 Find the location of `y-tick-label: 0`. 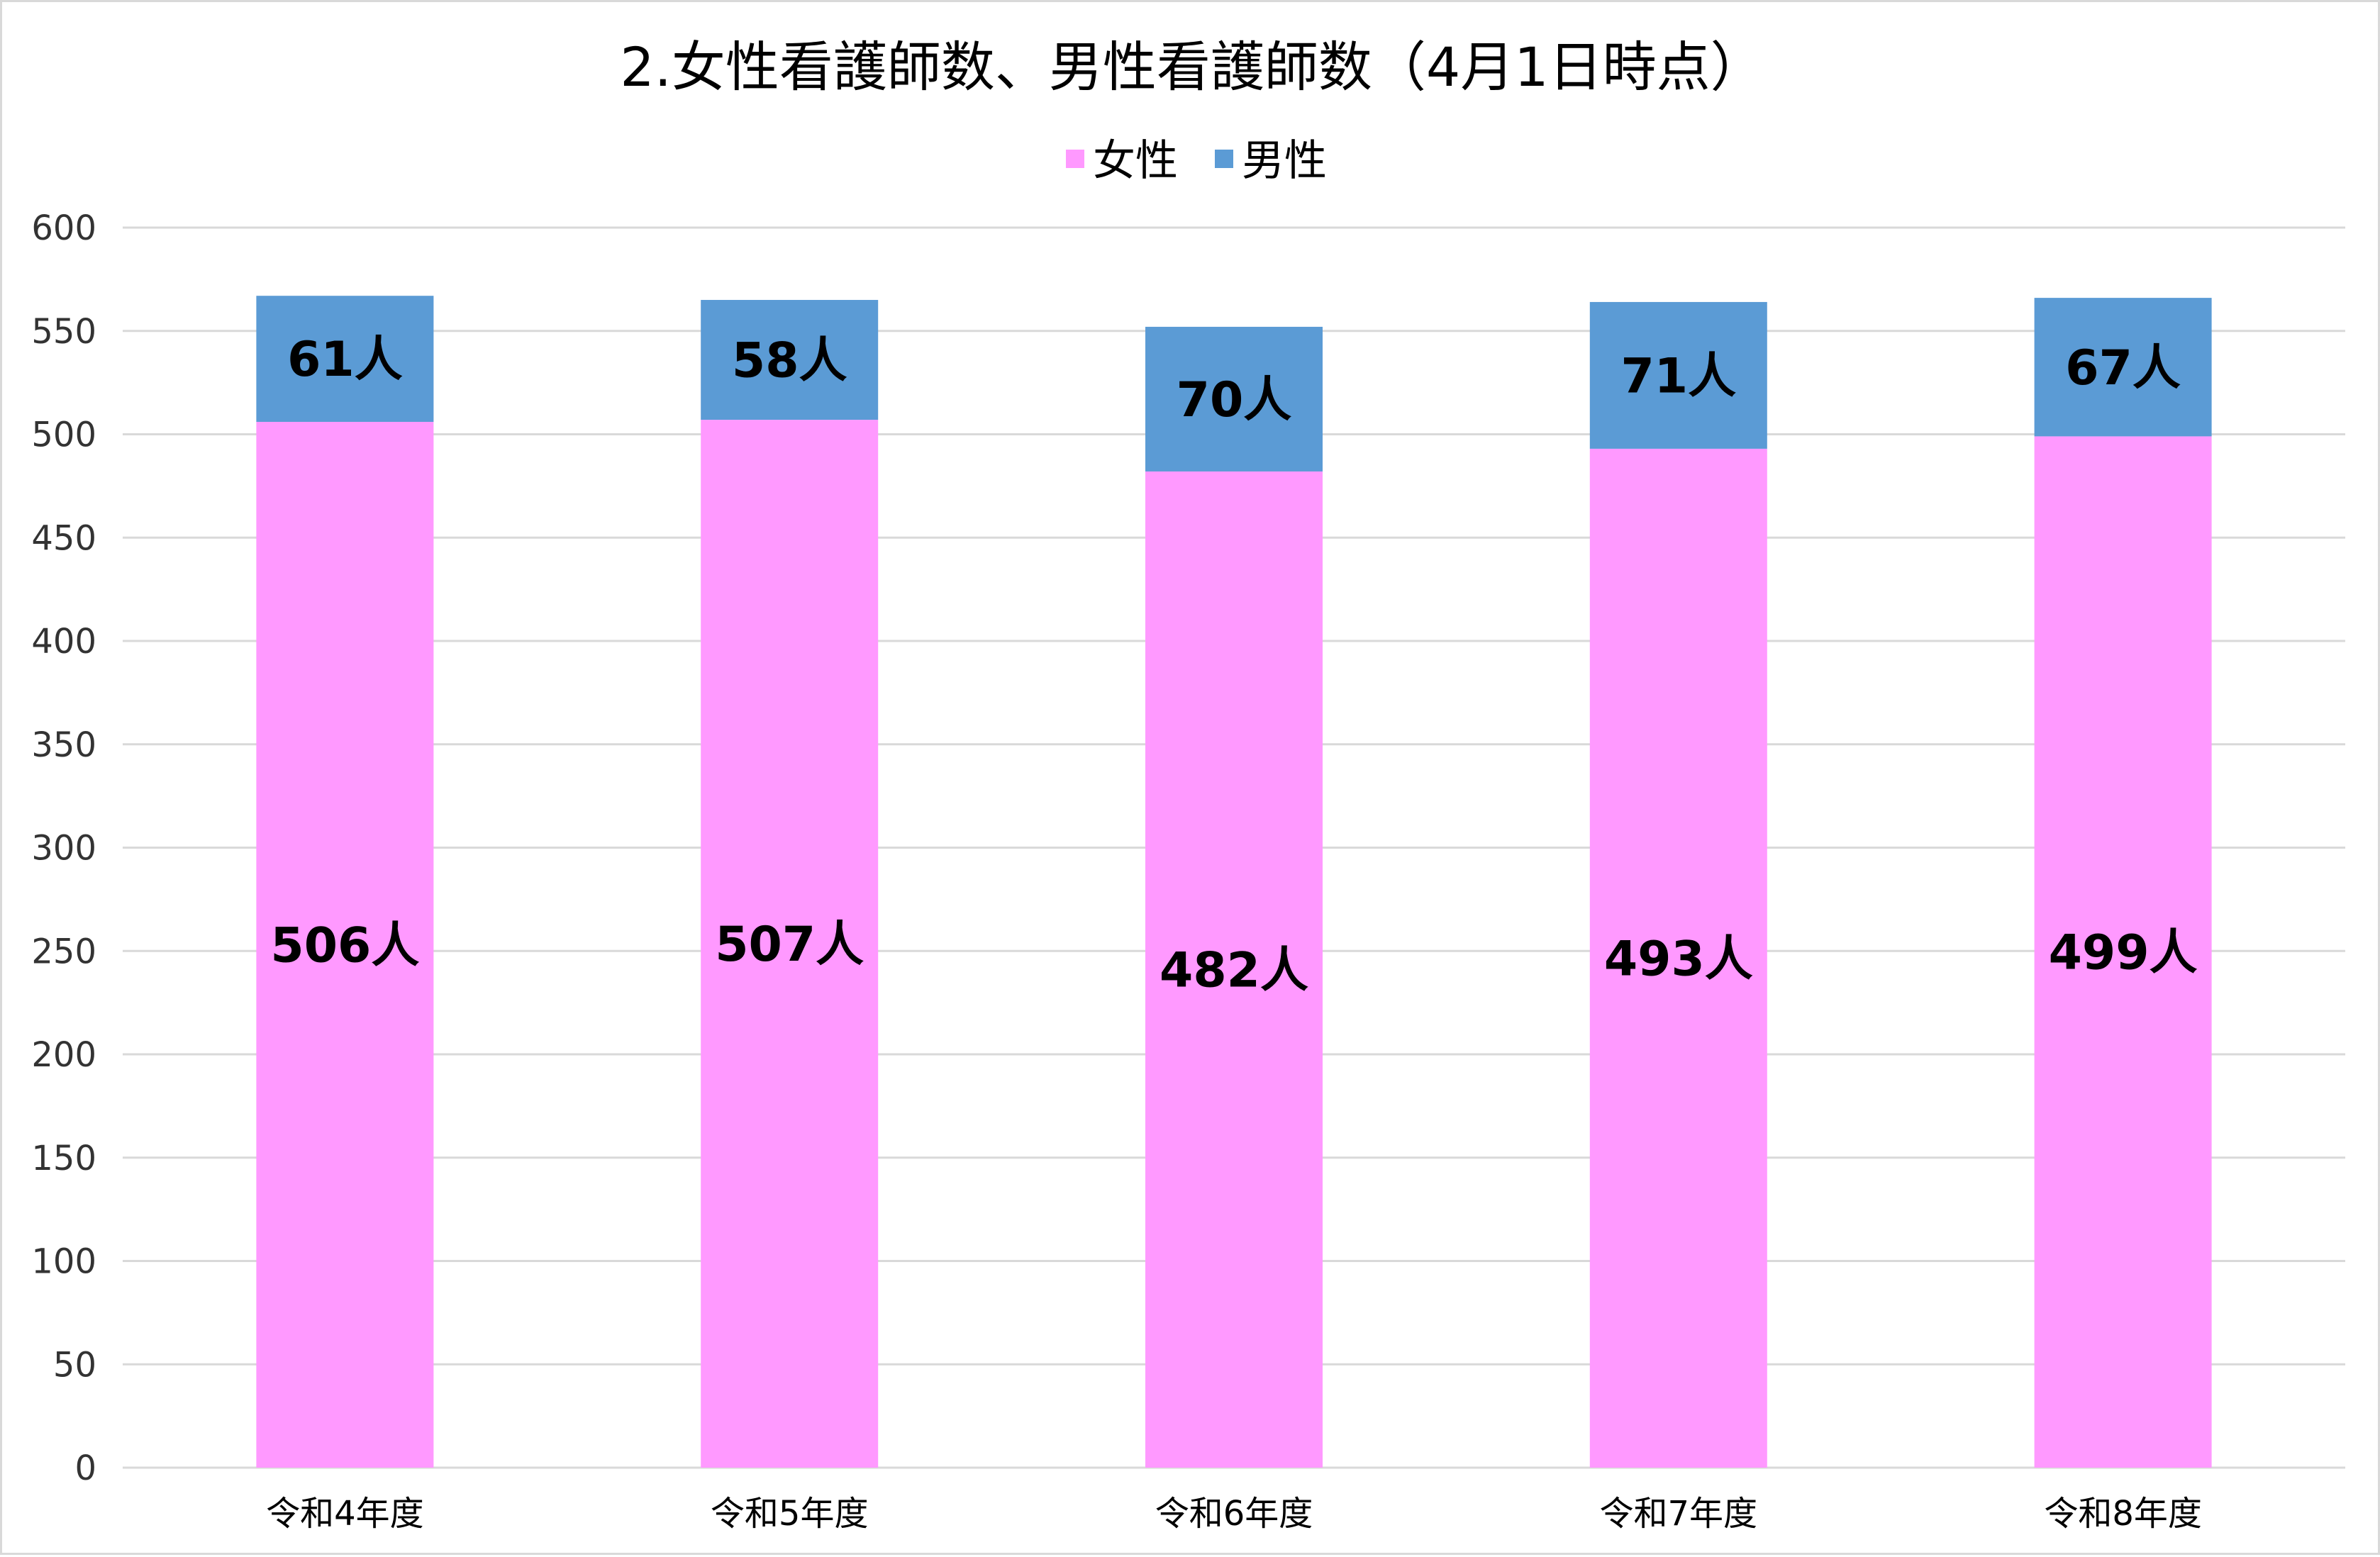

y-tick-label: 0 is located at coordinates (85, 1468).